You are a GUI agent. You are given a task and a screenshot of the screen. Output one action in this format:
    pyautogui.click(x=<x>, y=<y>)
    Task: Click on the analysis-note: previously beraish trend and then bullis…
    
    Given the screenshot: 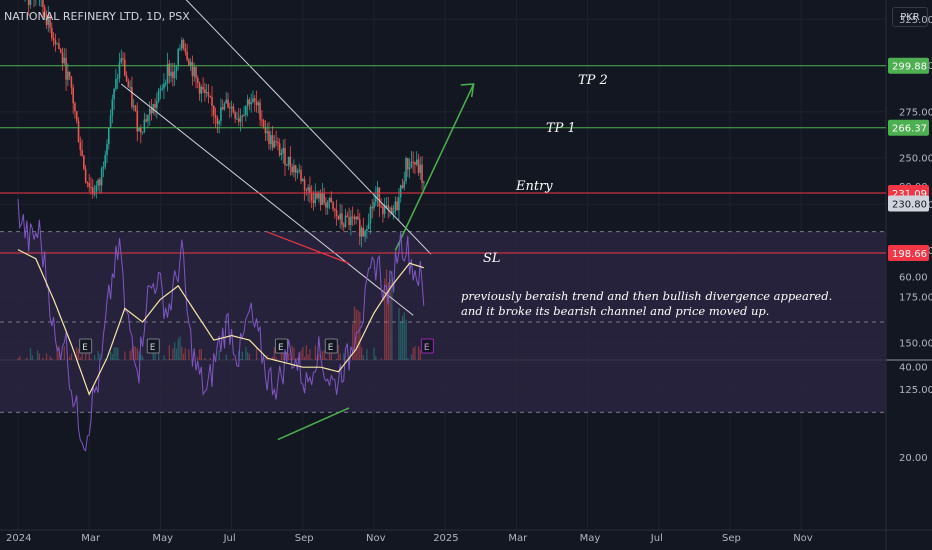 What is the action you would take?
    pyautogui.click(x=646, y=304)
    